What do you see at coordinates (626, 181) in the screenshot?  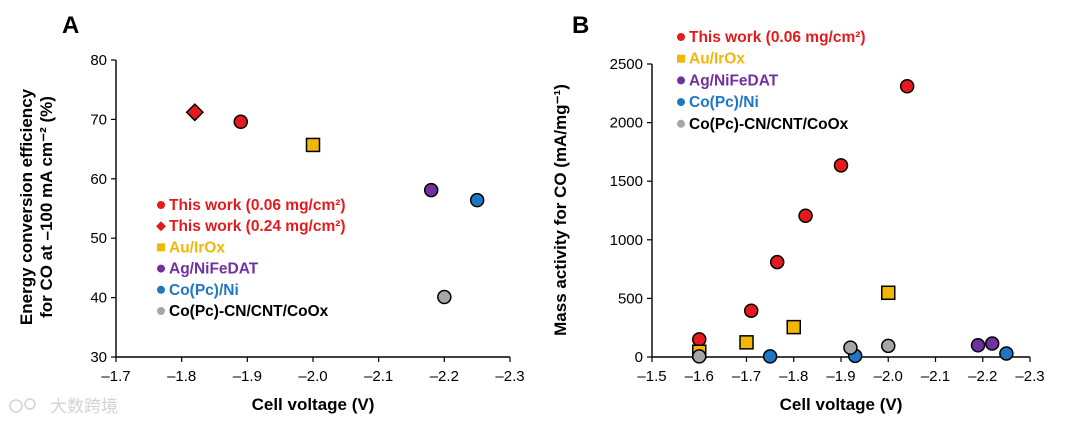 I see `panel-b-y-tick-label: 1500` at bounding box center [626, 181].